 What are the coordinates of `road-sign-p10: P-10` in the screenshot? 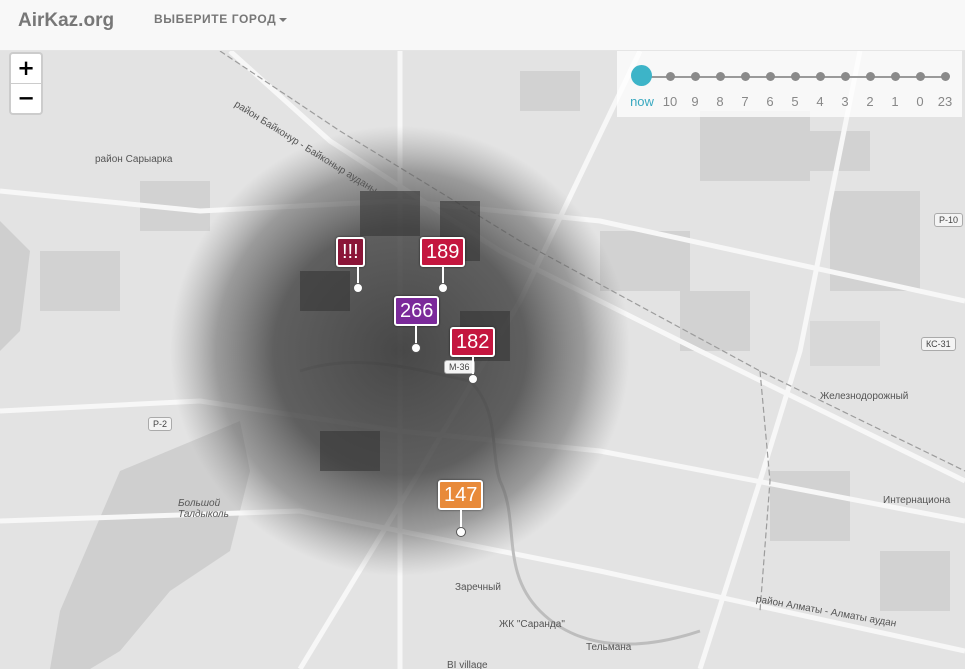 It's located at (949, 220).